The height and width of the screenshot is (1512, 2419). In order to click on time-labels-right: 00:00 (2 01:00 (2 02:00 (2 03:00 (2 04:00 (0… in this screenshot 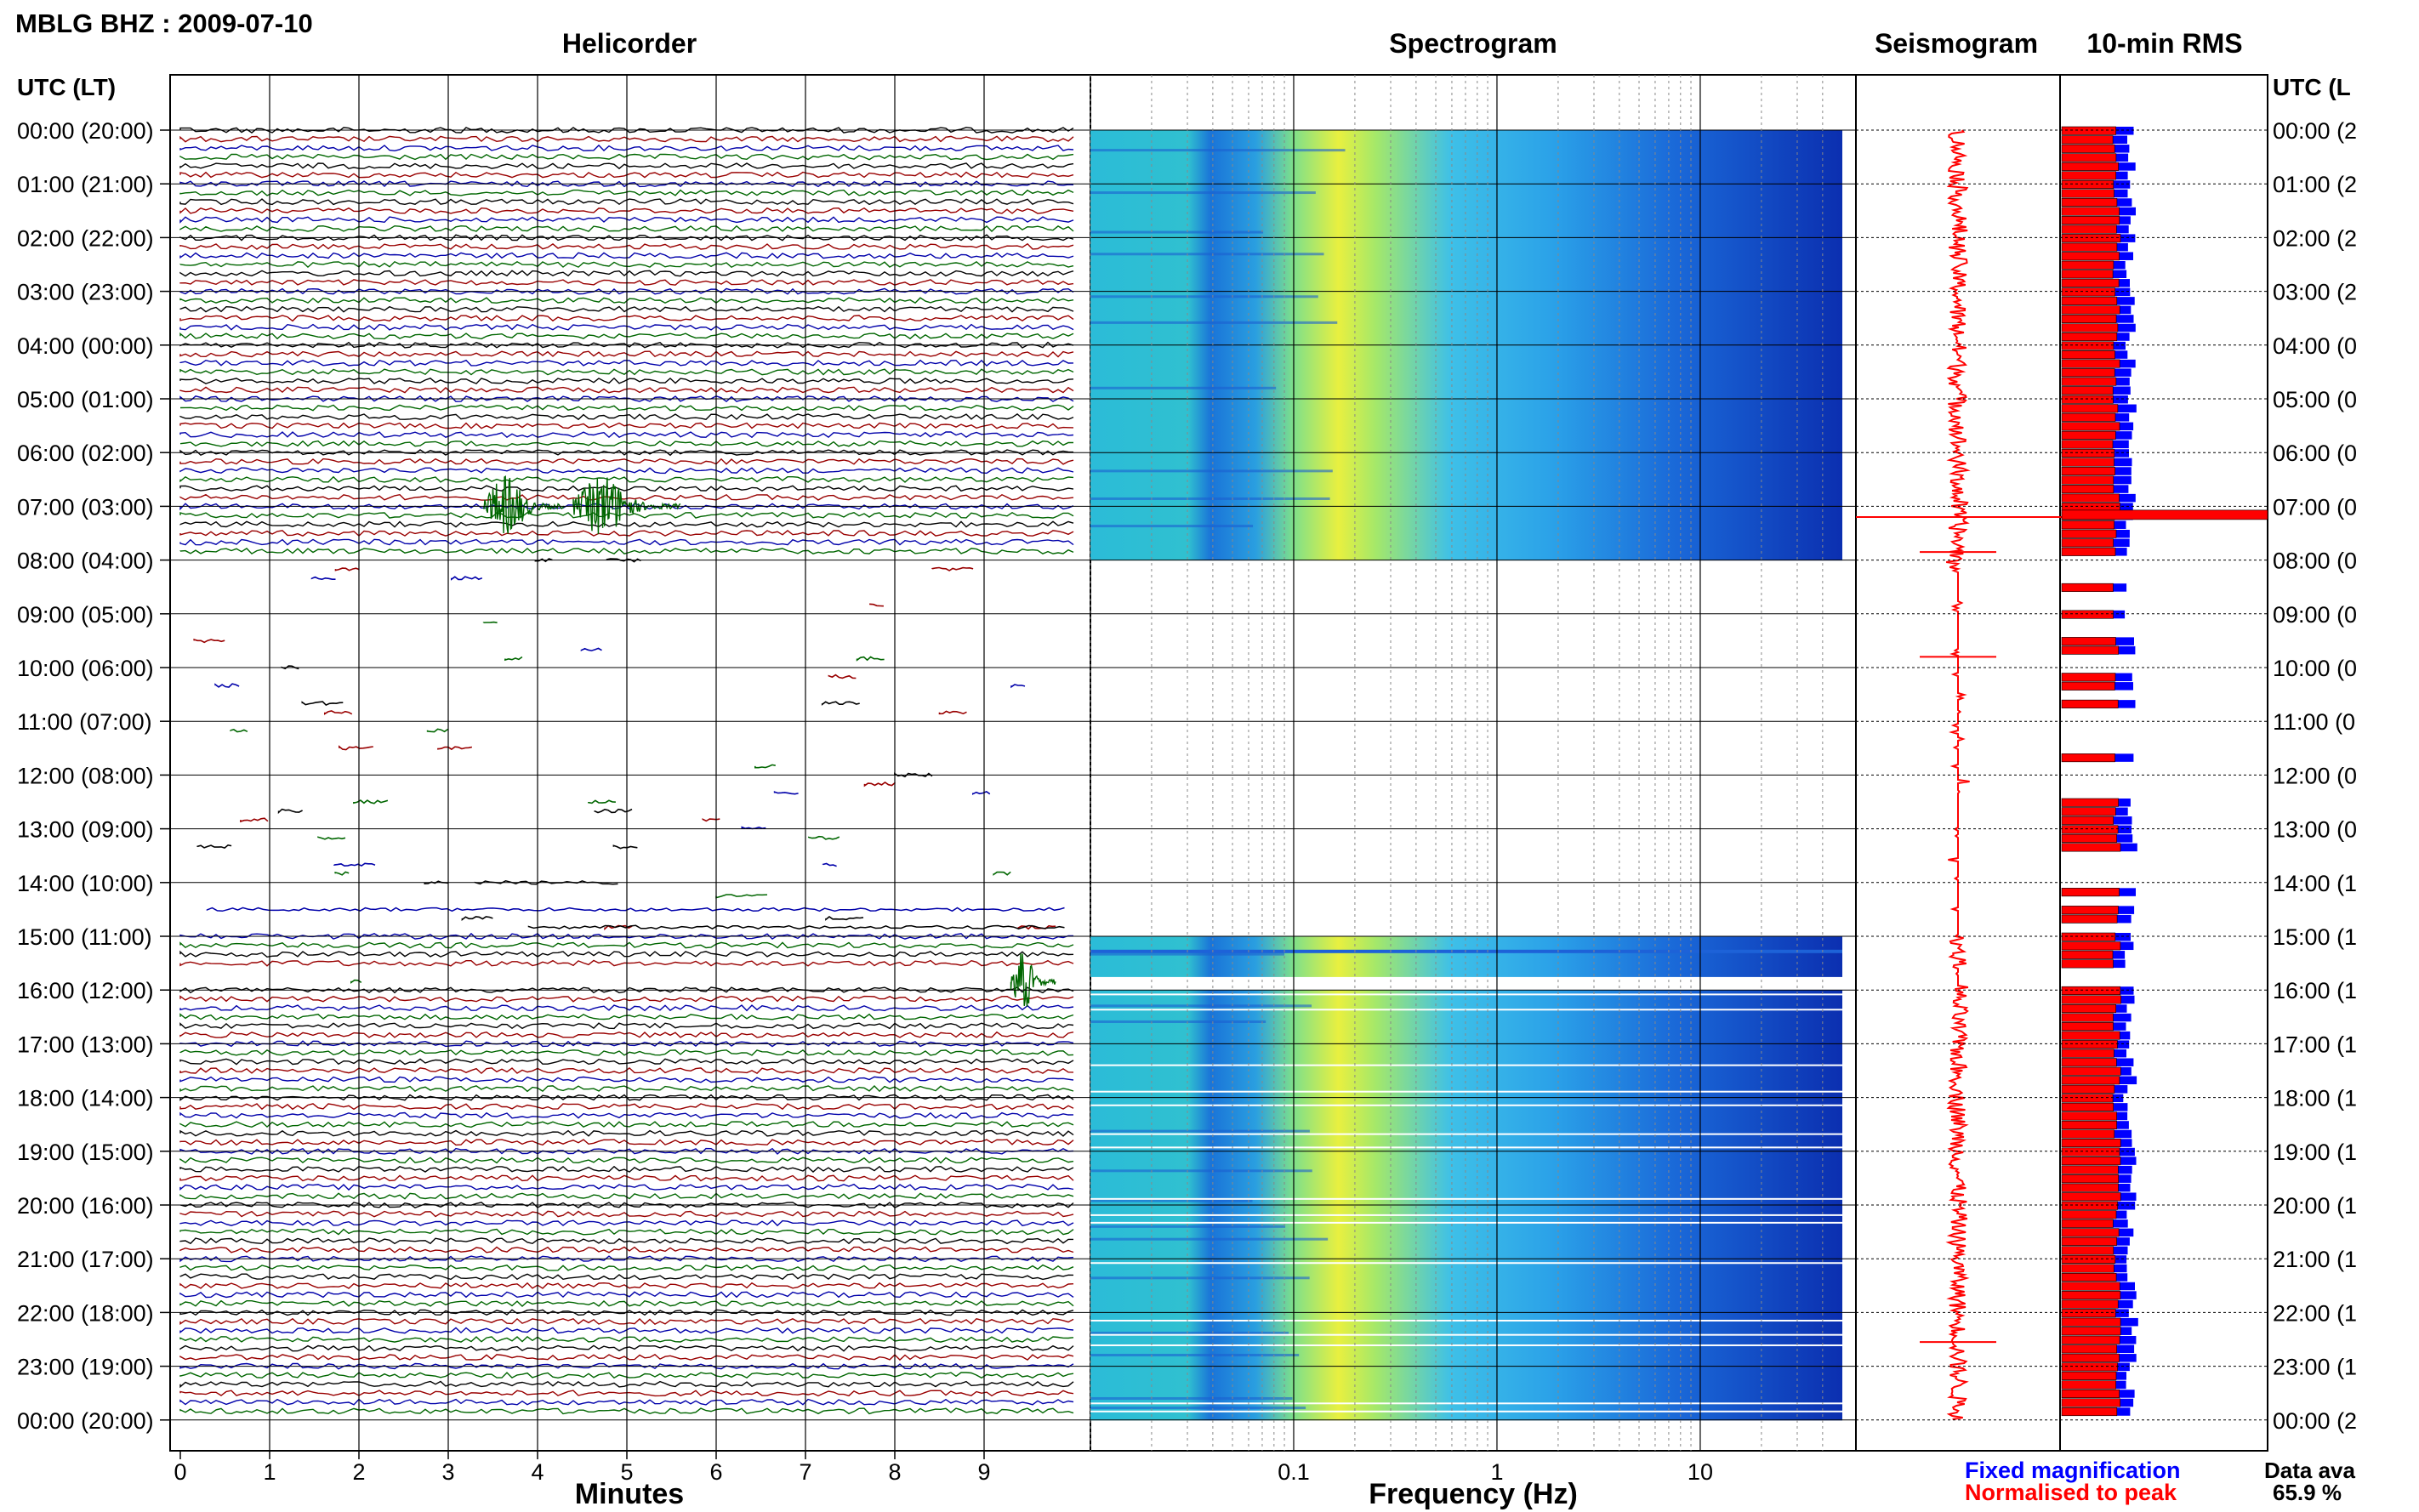, I will do `click(2315, 776)`.